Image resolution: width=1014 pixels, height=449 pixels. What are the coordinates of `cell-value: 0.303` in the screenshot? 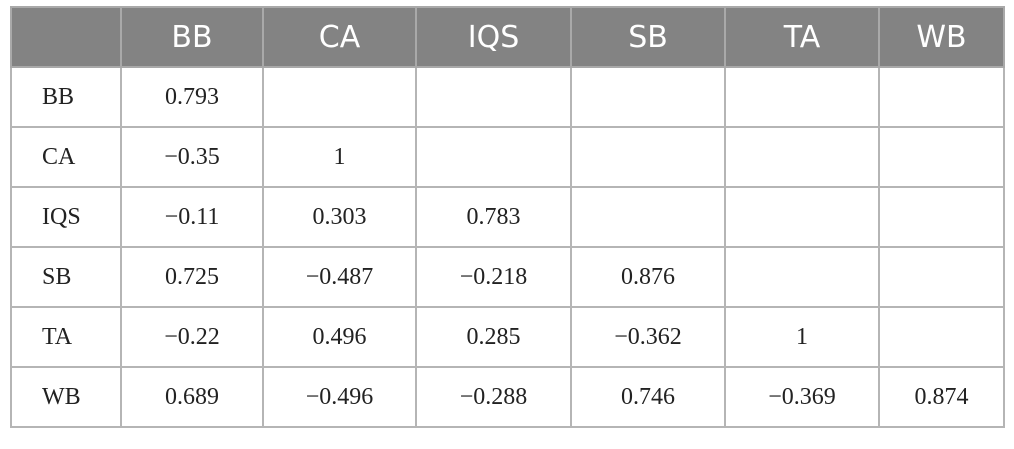 It's located at (339, 217).